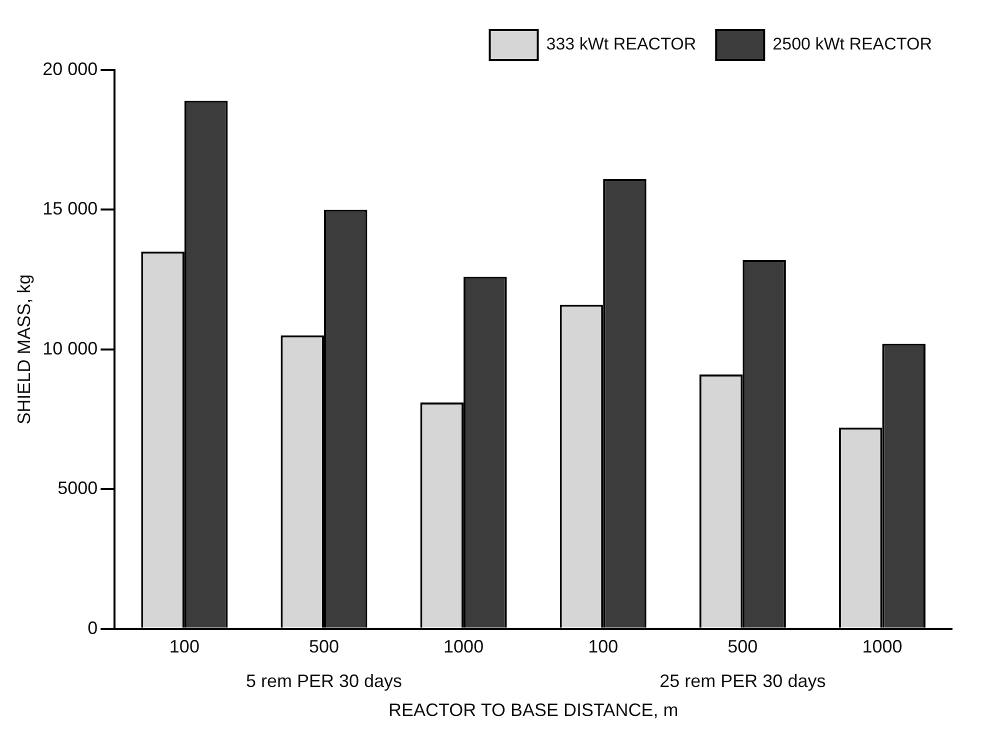  What do you see at coordinates (533, 710) in the screenshot?
I see `x-axis-title: REACTOR TO BASE DISTANCE, m` at bounding box center [533, 710].